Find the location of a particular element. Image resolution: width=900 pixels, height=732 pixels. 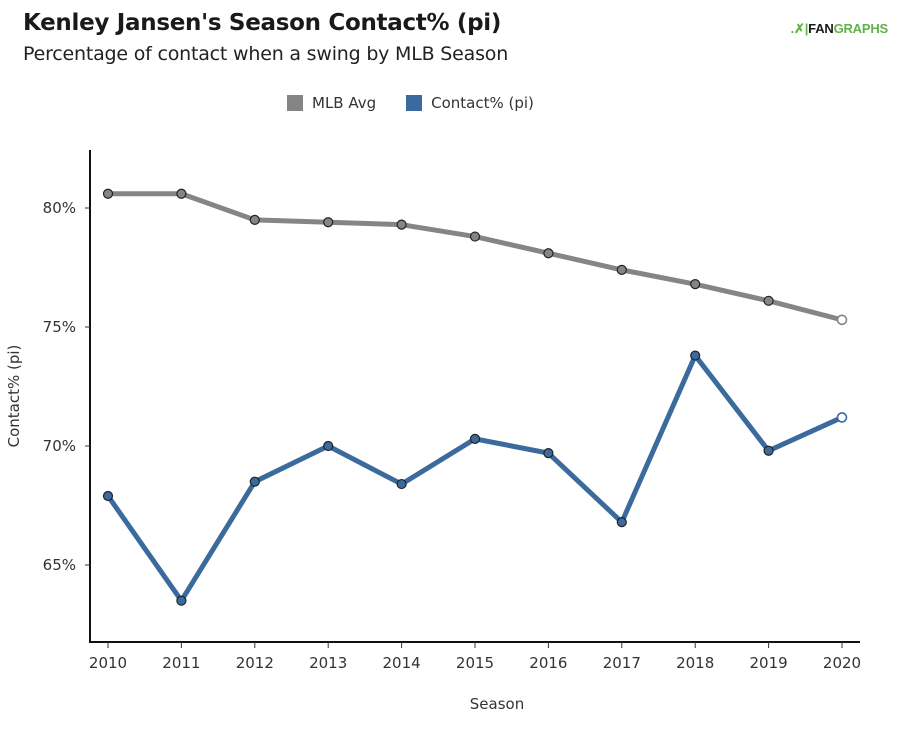

series-line-mlb-avg is located at coordinates (475, 257).